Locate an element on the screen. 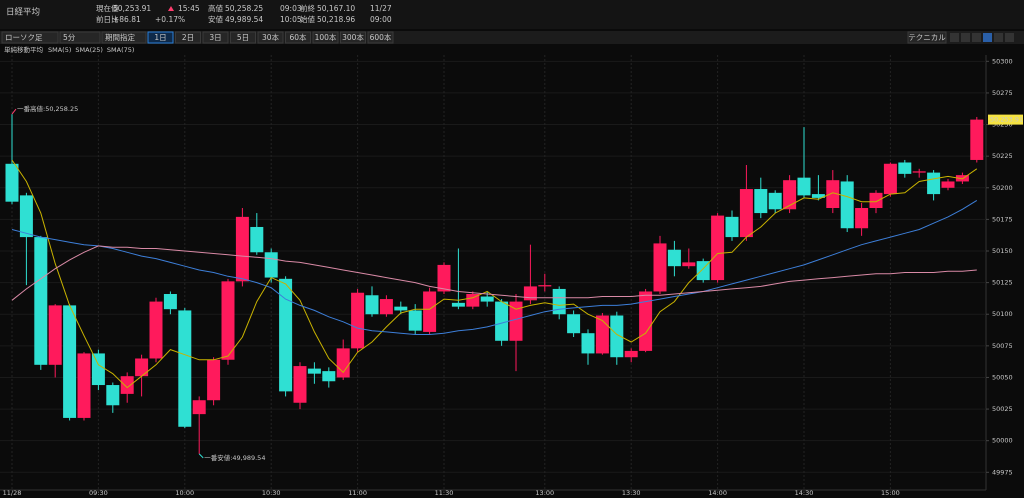 The width and height of the screenshot is (1024, 498). dropdown-label: 期間指定 is located at coordinates (120, 37).